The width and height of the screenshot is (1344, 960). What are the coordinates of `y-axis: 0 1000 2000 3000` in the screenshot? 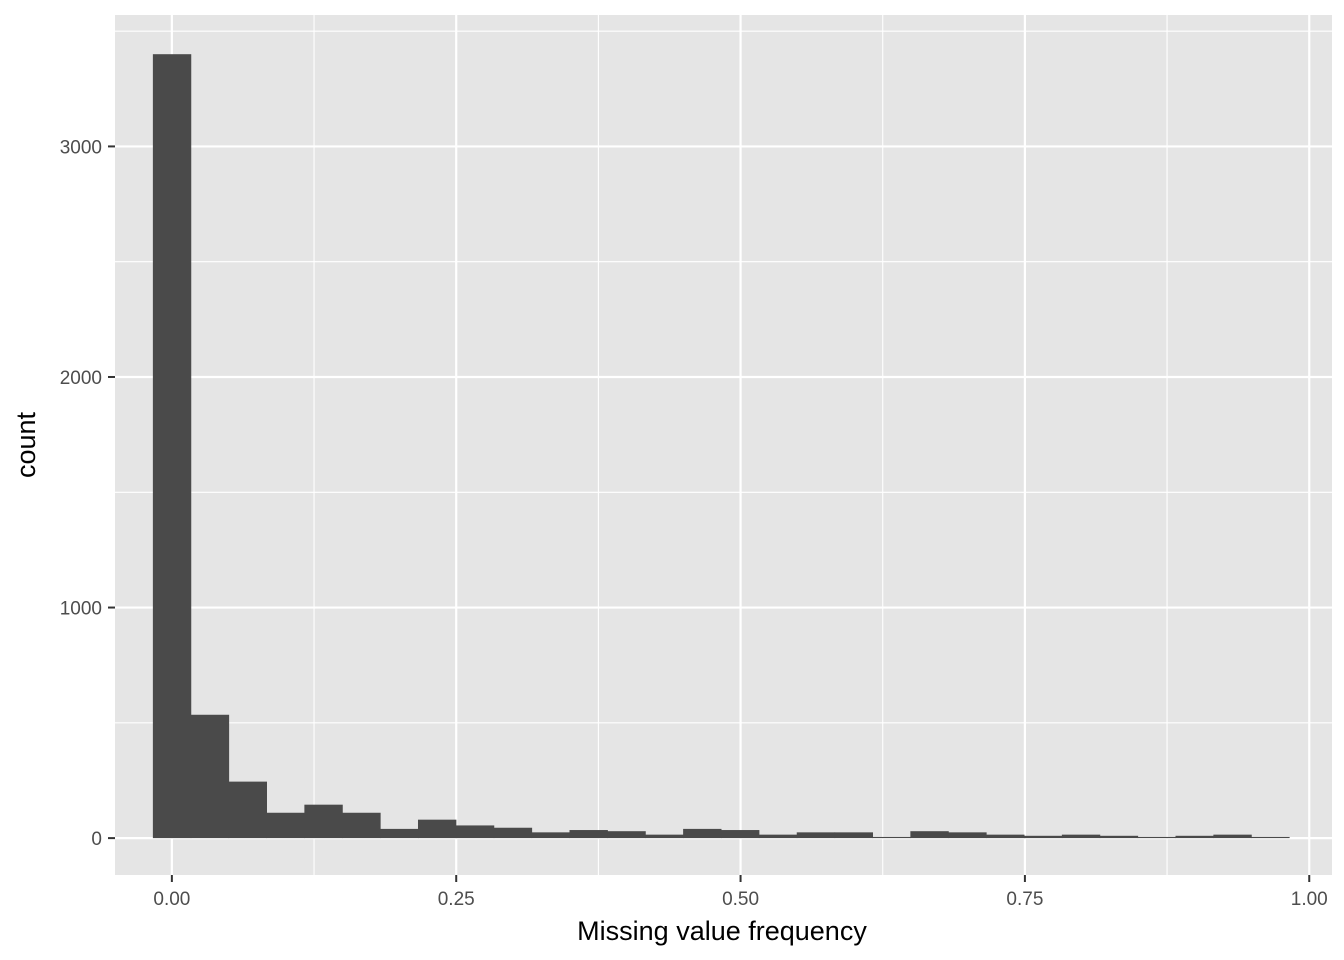 It's located at (87, 493).